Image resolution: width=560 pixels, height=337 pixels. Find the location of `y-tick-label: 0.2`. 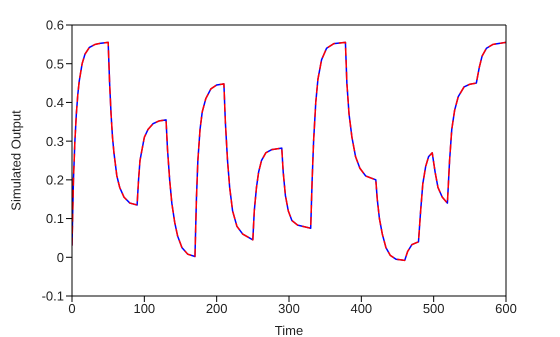

y-tick-label: 0.2 is located at coordinates (55, 180).